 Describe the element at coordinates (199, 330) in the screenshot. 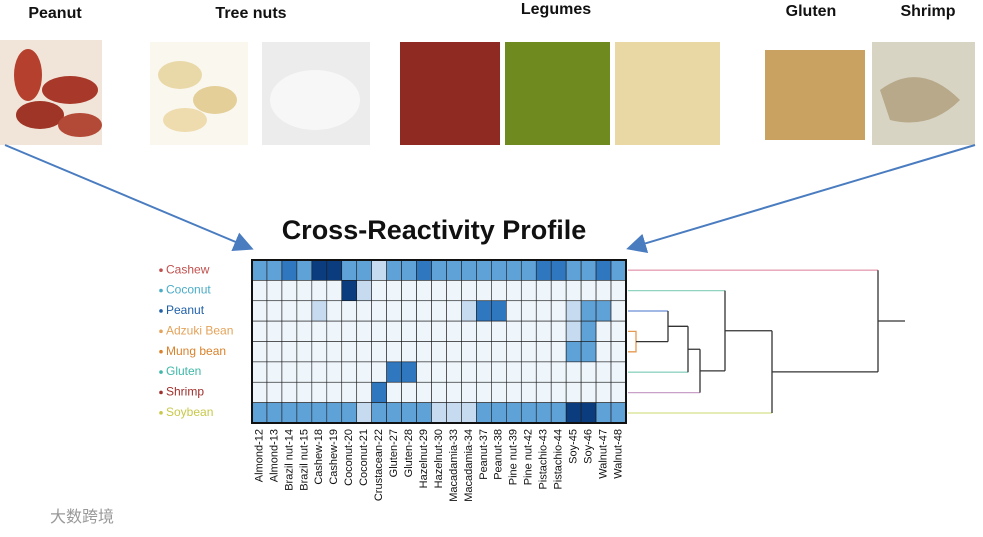

I see `row-label: Adzuki Bean` at that location.